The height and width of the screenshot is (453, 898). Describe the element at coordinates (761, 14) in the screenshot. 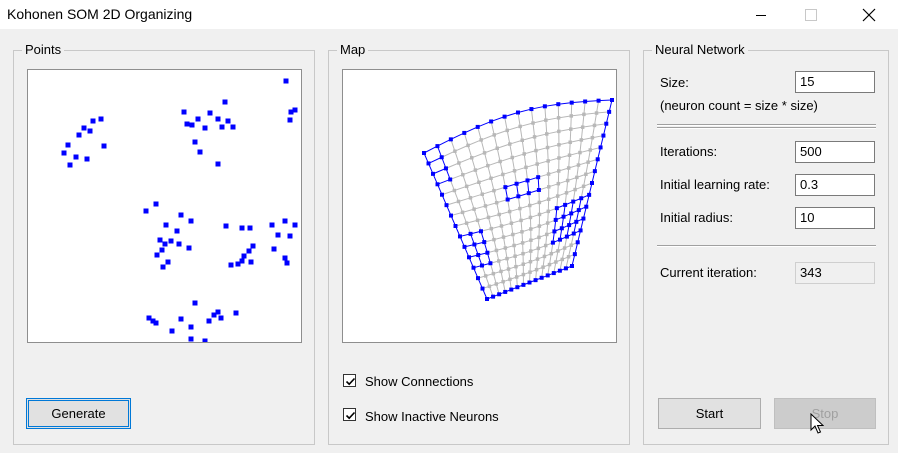

I see `minimize-button` at that location.